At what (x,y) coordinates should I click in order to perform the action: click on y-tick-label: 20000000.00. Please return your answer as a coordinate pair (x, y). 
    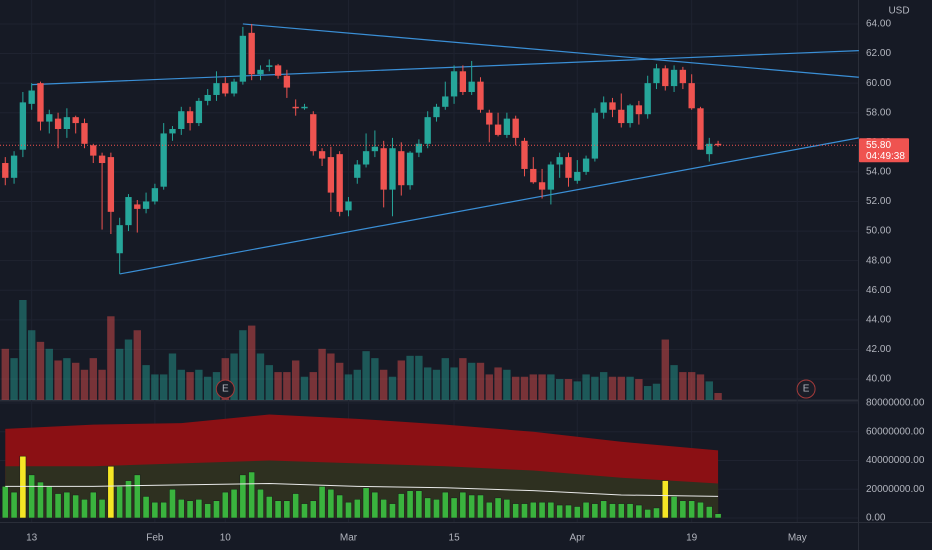
    Looking at the image, I should click on (895, 489).